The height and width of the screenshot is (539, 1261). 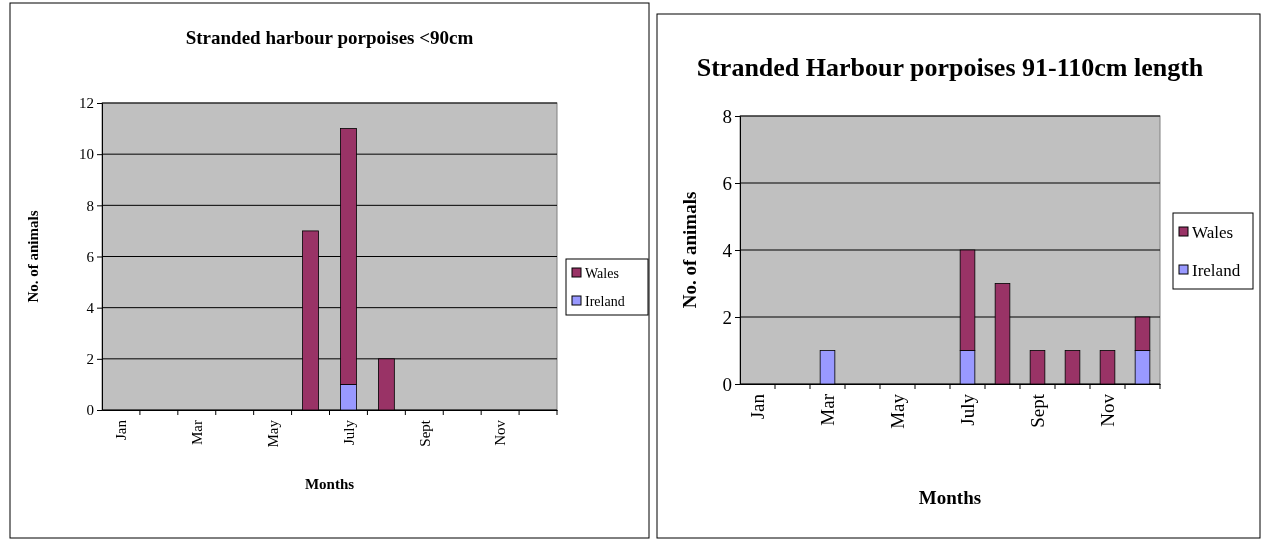 What do you see at coordinates (950, 67) in the screenshot?
I see `chart-title: Stranded Harbour porpoises 91-110cm length` at bounding box center [950, 67].